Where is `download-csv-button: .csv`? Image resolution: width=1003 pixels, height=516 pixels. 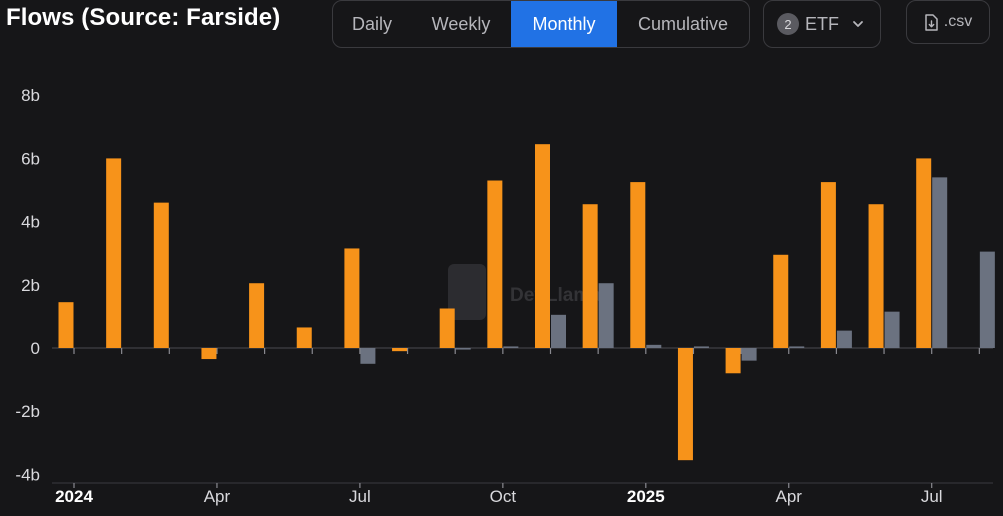 download-csv-button: .csv is located at coordinates (948, 22).